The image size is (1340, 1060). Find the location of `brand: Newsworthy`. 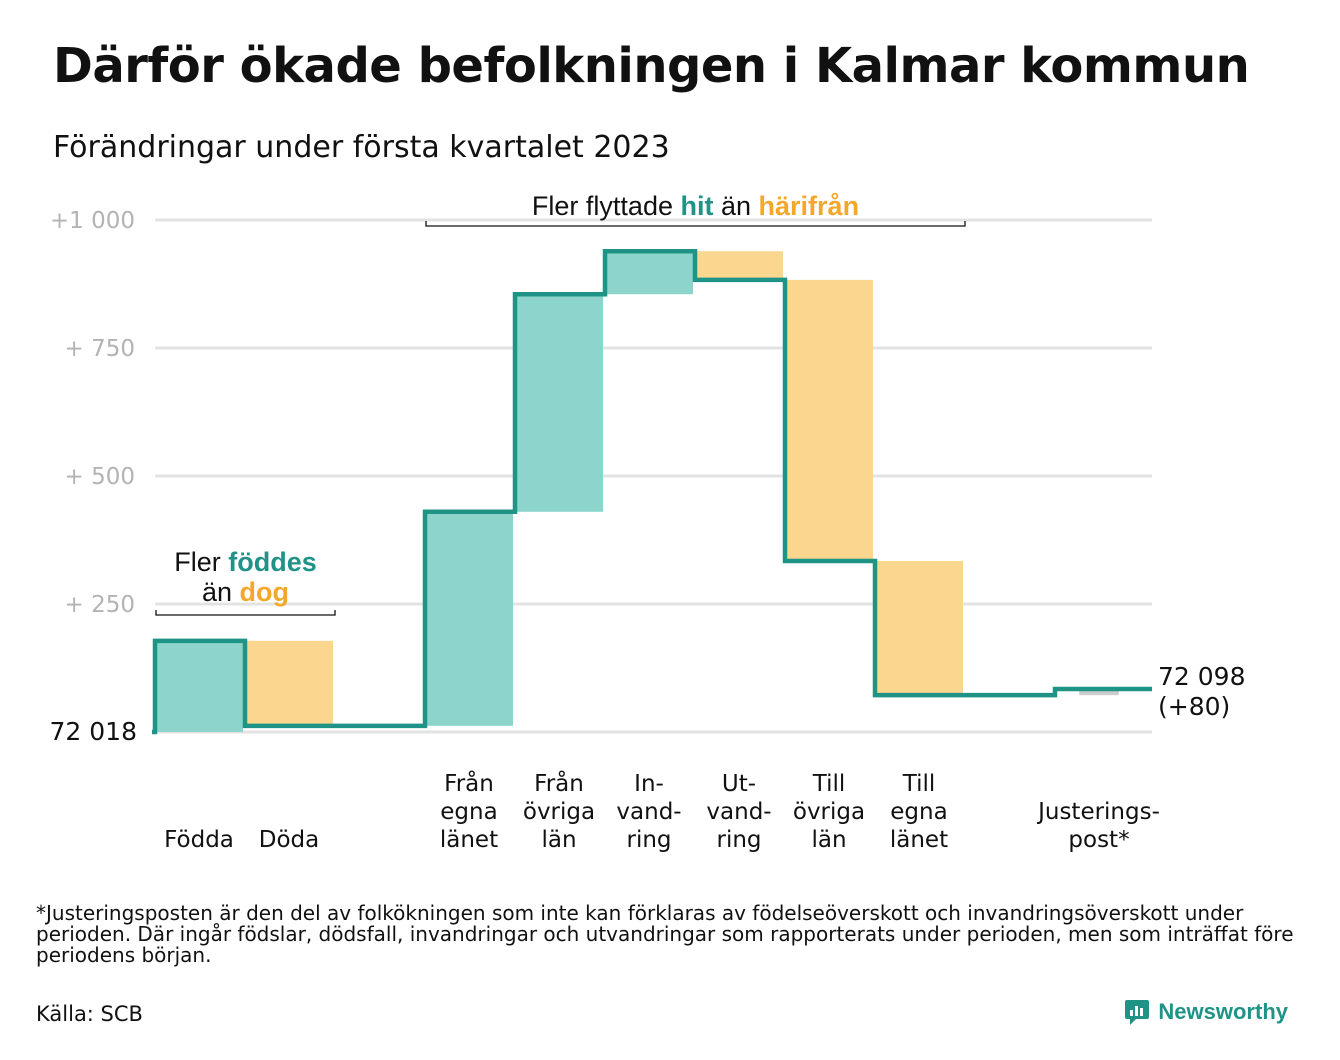

brand: Newsworthy is located at coordinates (1206, 1012).